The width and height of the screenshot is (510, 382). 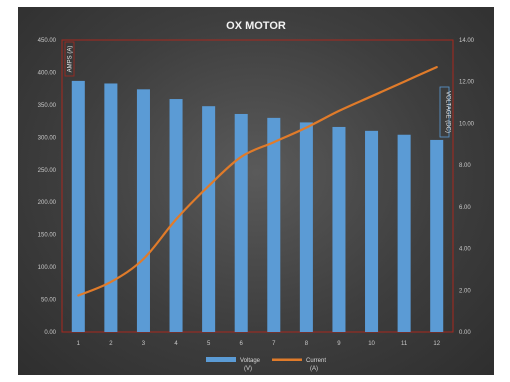 What do you see at coordinates (47, 106) in the screenshot?
I see `left-tick-label: 350.00` at bounding box center [47, 106].